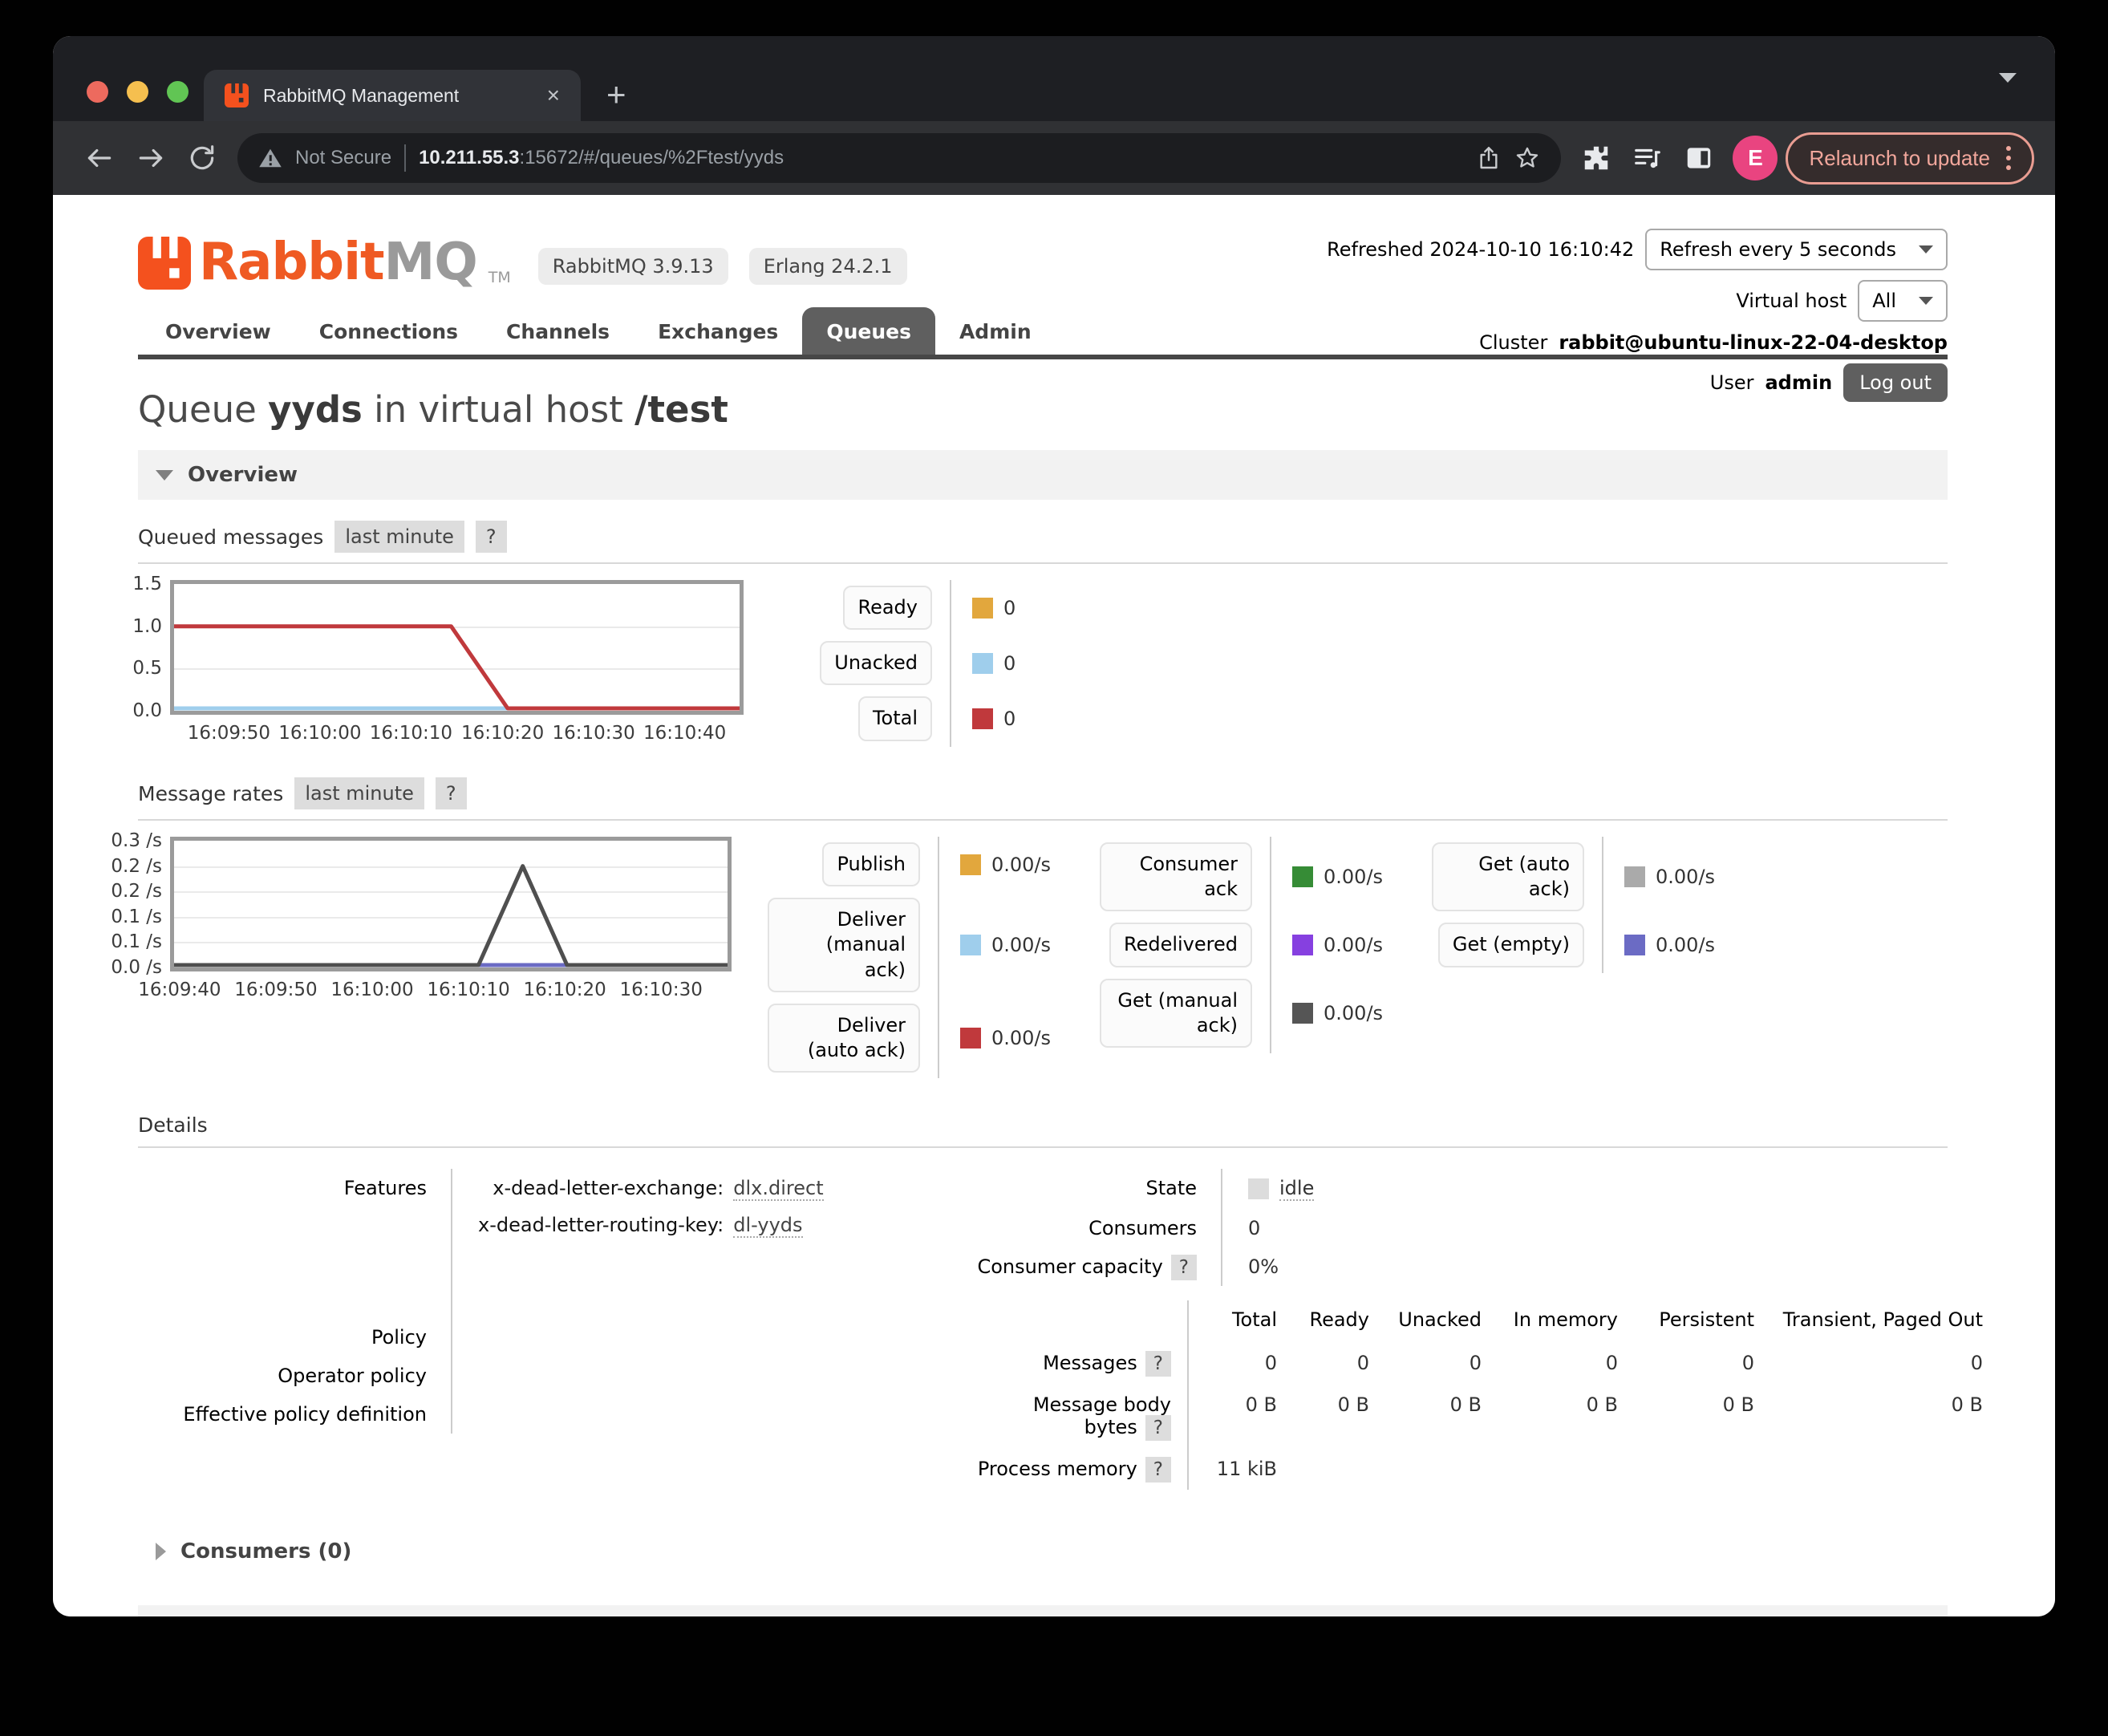  I want to click on legend-button-publish: Publish, so click(871, 865).